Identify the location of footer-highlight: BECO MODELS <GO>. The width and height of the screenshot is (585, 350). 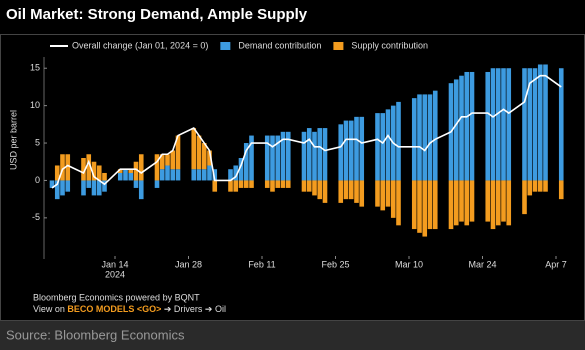
(114, 309).